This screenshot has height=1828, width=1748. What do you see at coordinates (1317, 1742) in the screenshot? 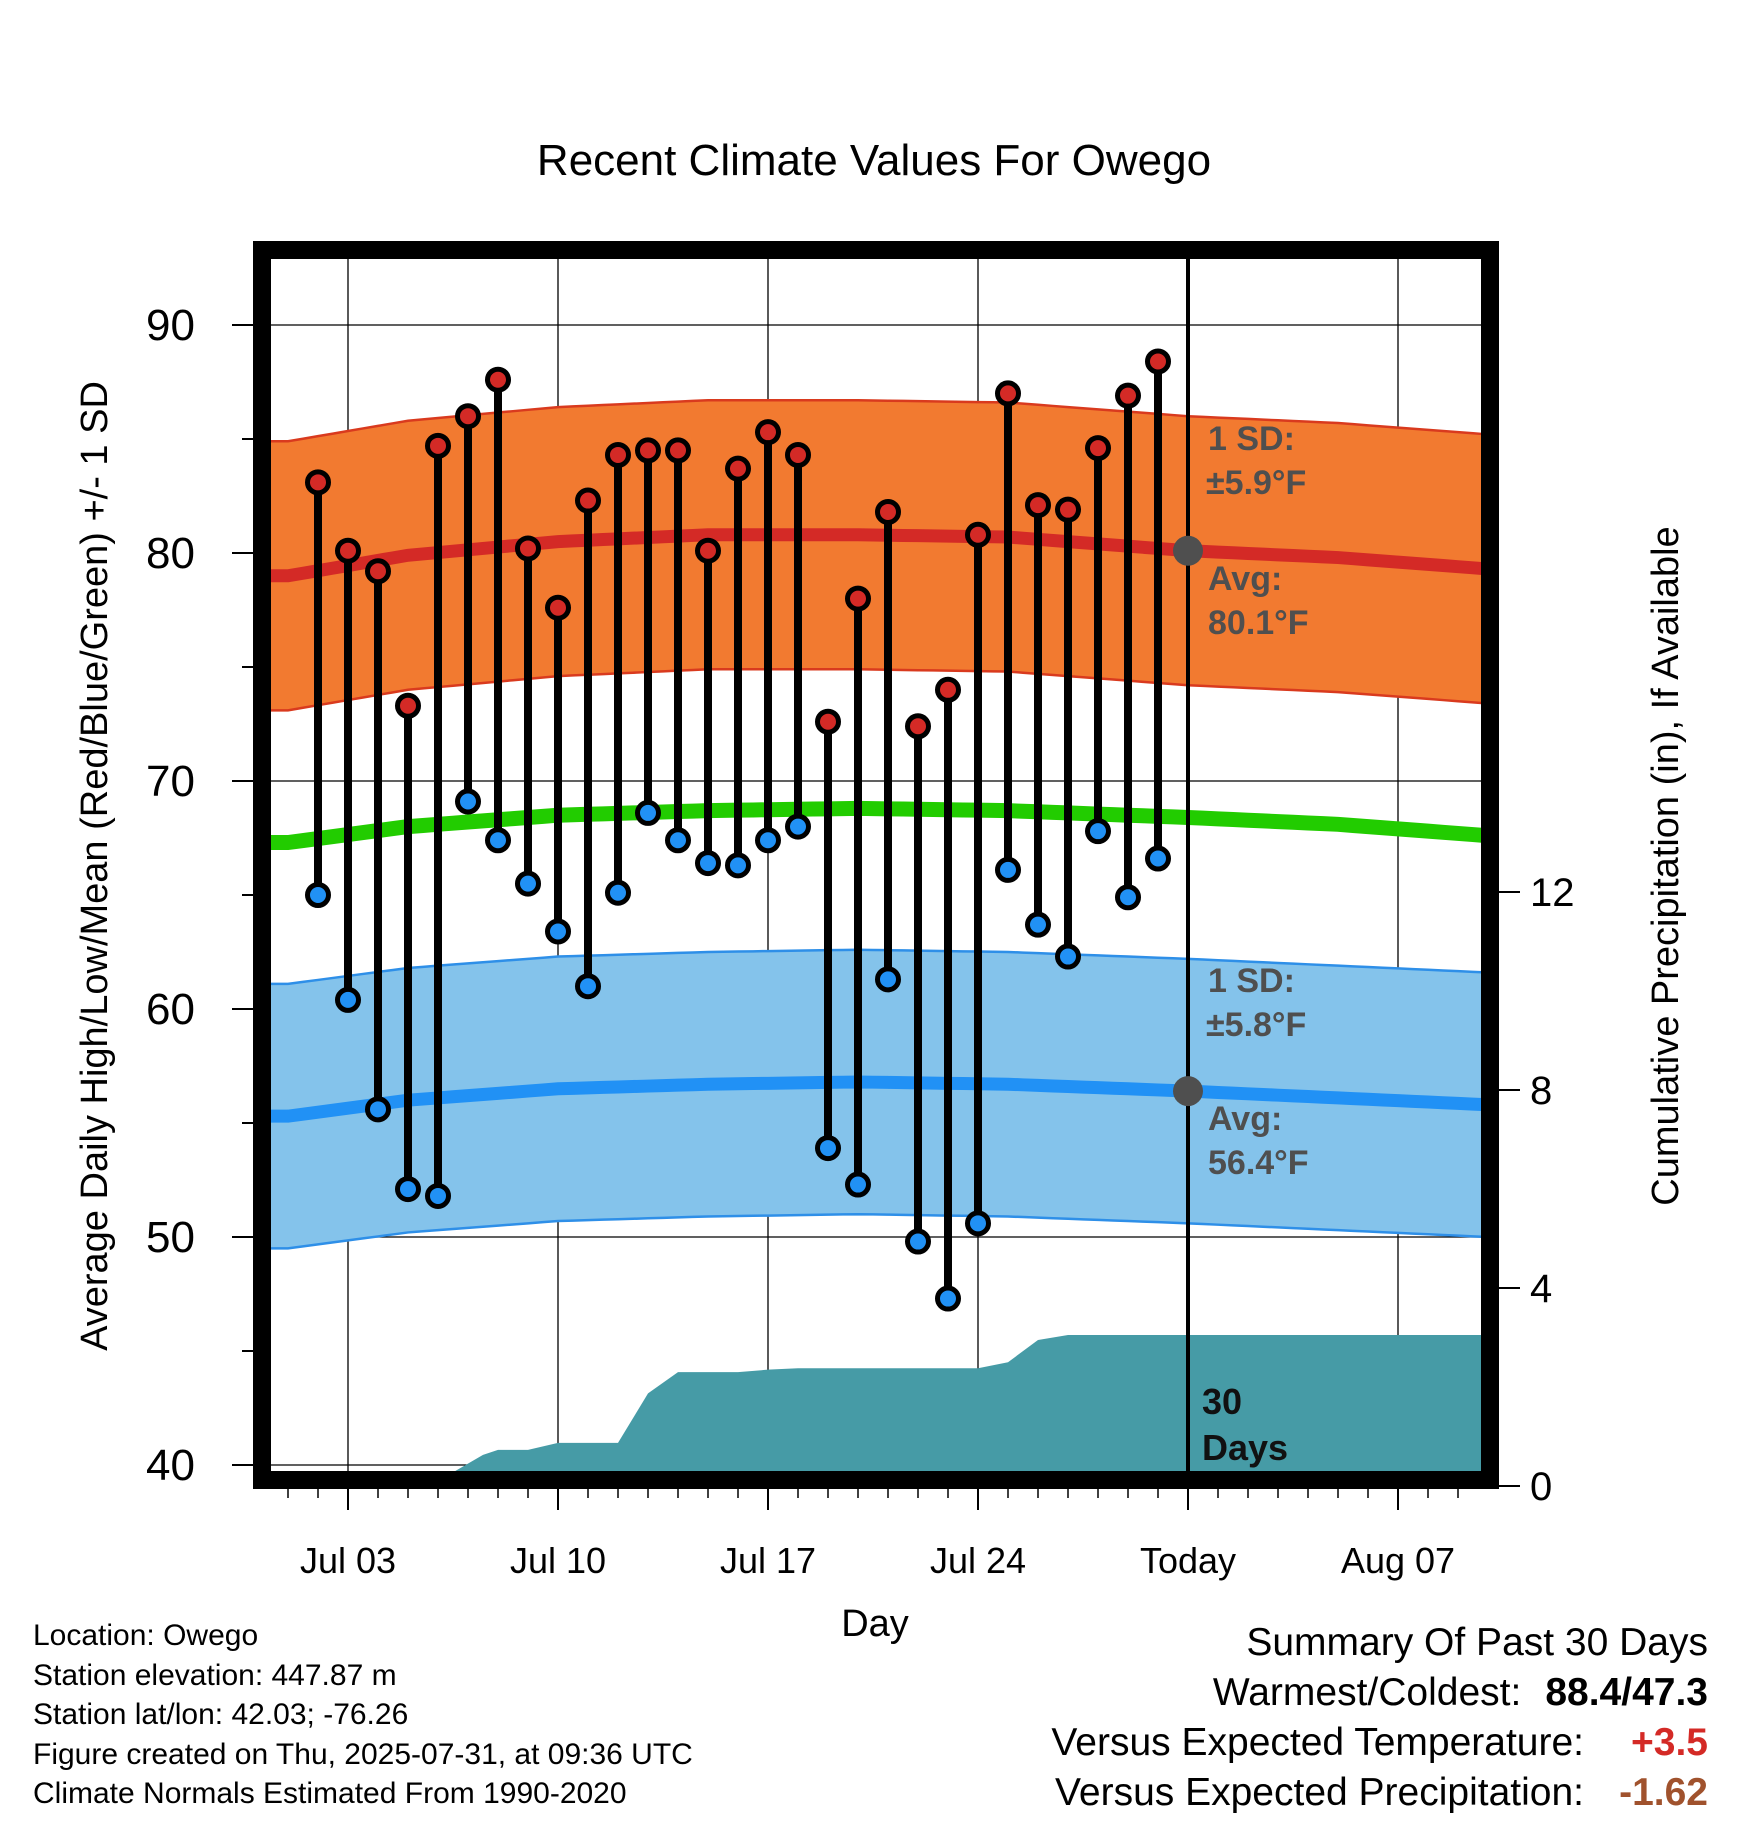
I see `temp-anomaly-label: Versus Expected Temperature:` at bounding box center [1317, 1742].